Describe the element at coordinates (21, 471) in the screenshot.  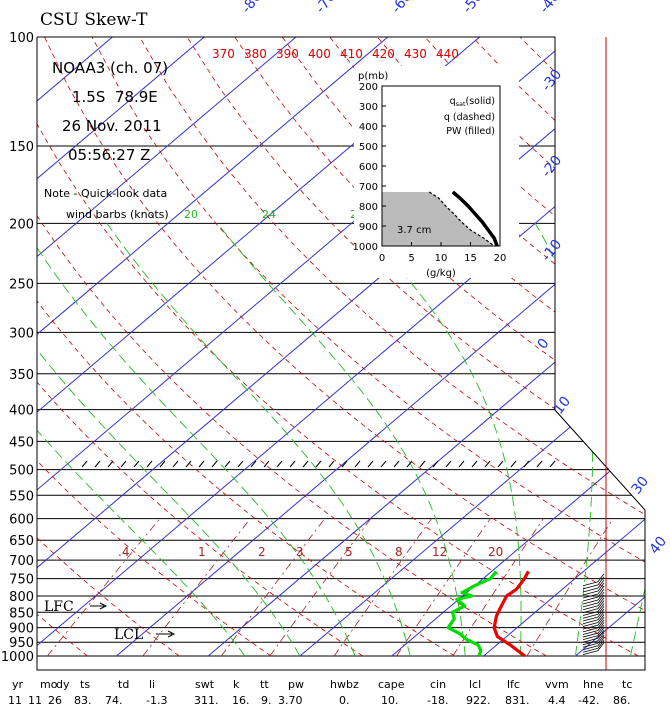
I see `pressure-tick-label: 500` at that location.